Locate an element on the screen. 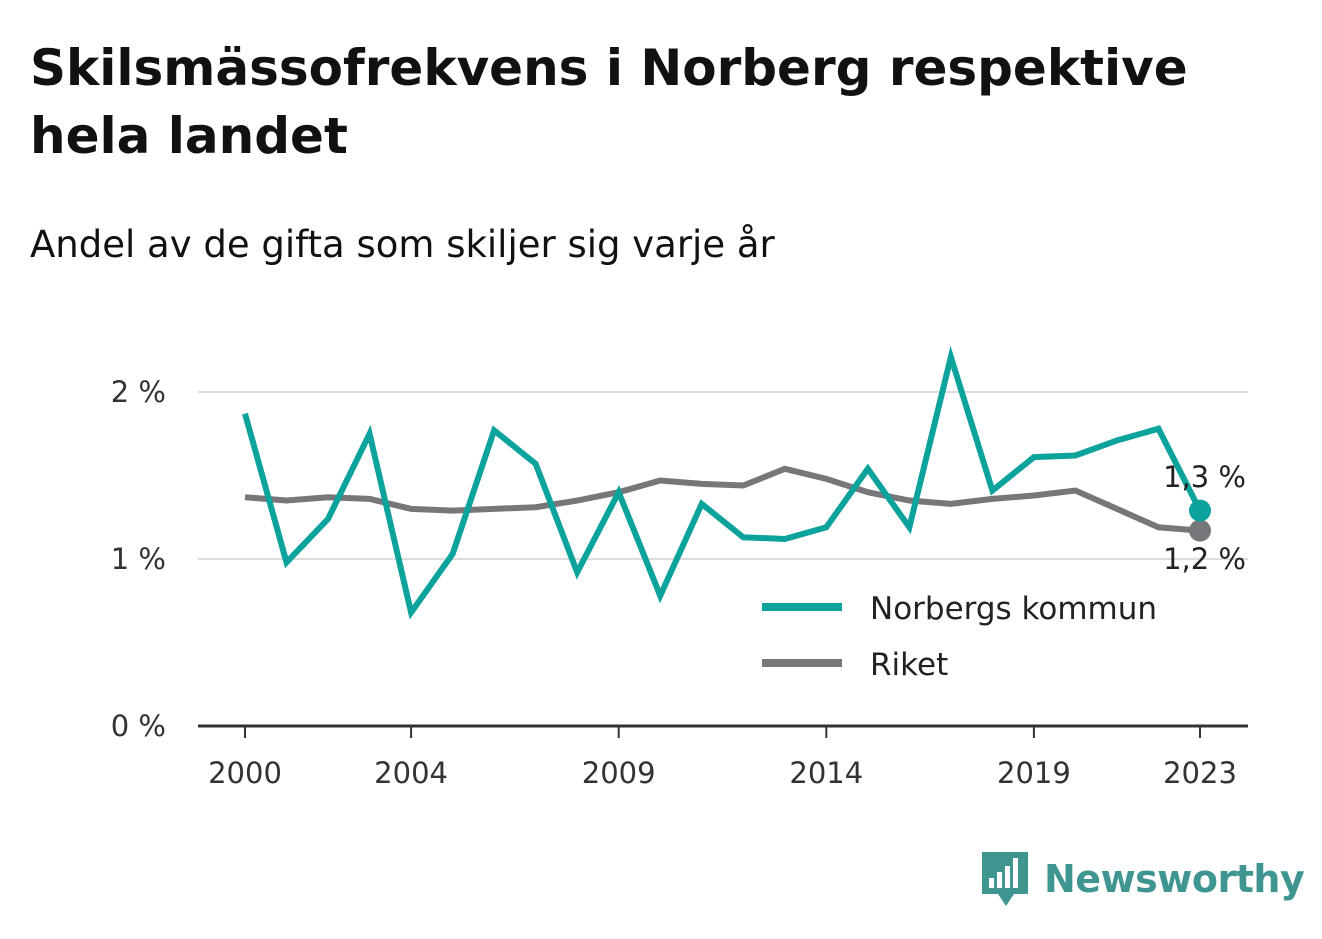  end-point-norberg is located at coordinates (1200, 510).